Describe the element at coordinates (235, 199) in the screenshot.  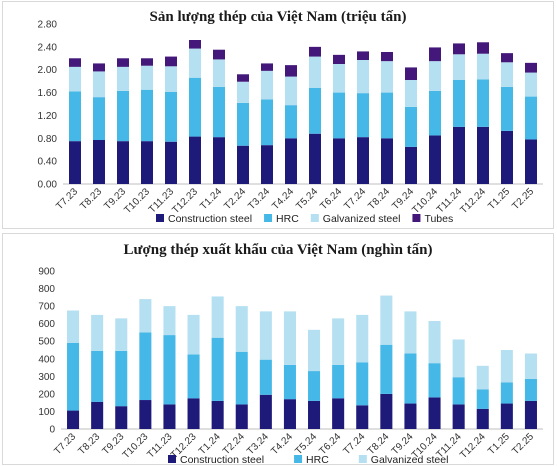
I see `x-tick-label: T2.24` at that location.